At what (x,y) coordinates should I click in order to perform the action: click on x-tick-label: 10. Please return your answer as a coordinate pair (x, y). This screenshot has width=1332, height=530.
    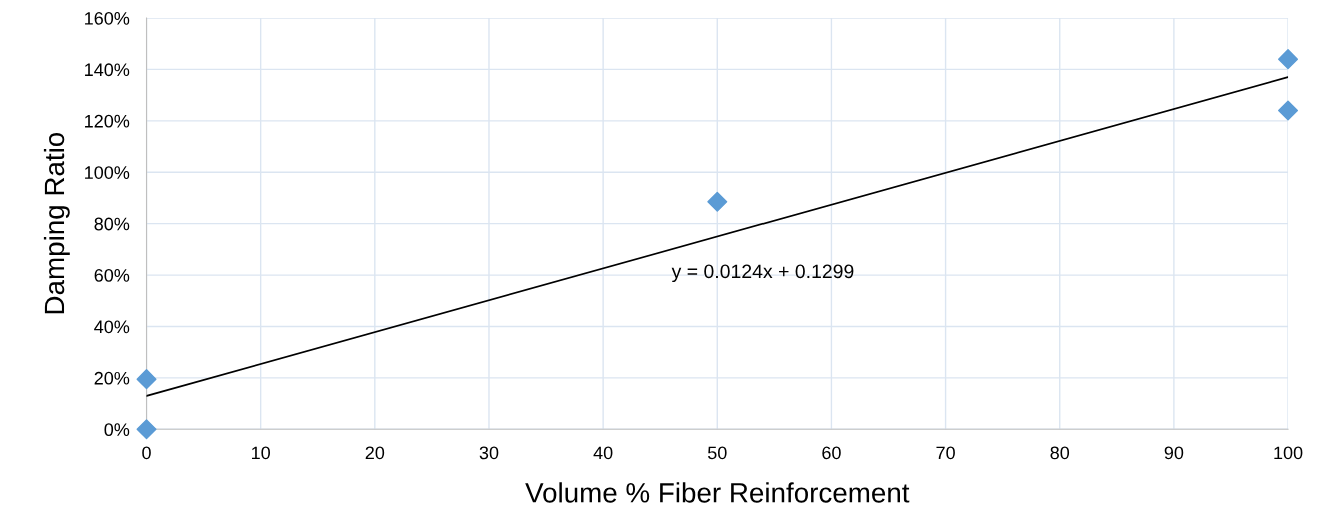
    Looking at the image, I should click on (261, 453).